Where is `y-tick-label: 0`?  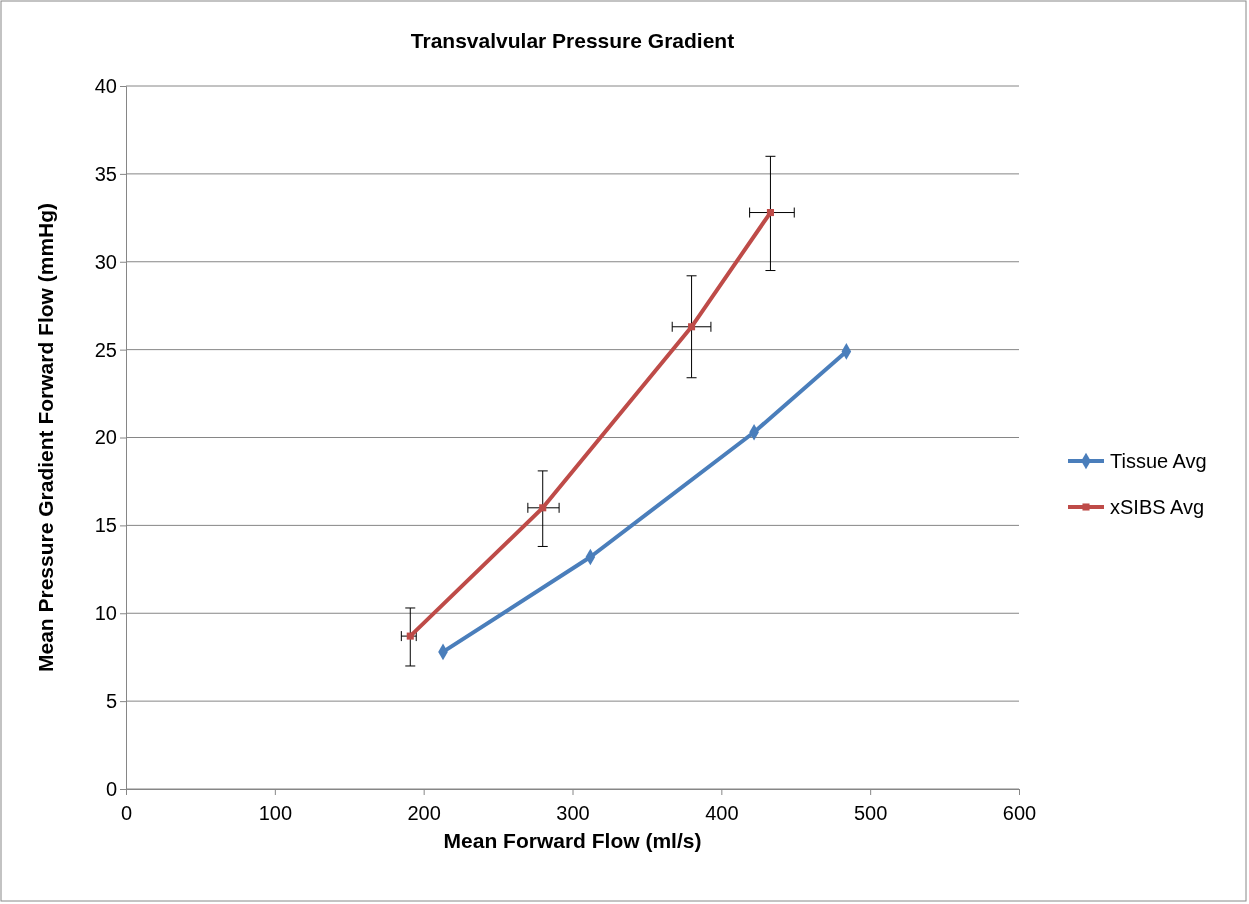
y-tick-label: 0 is located at coordinates (111, 788).